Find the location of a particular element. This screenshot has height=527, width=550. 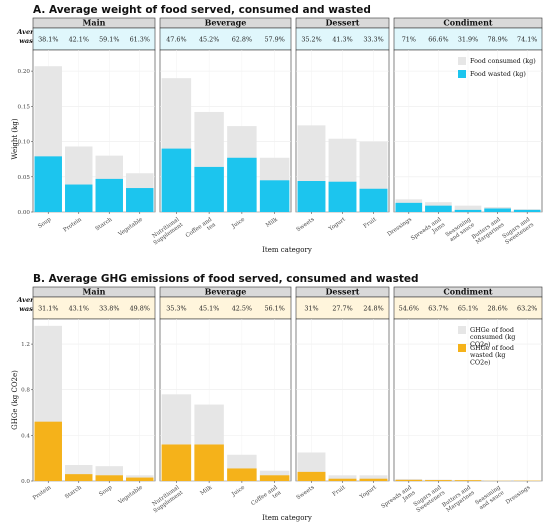

category-label: Soup is located at coordinates (45, 222).